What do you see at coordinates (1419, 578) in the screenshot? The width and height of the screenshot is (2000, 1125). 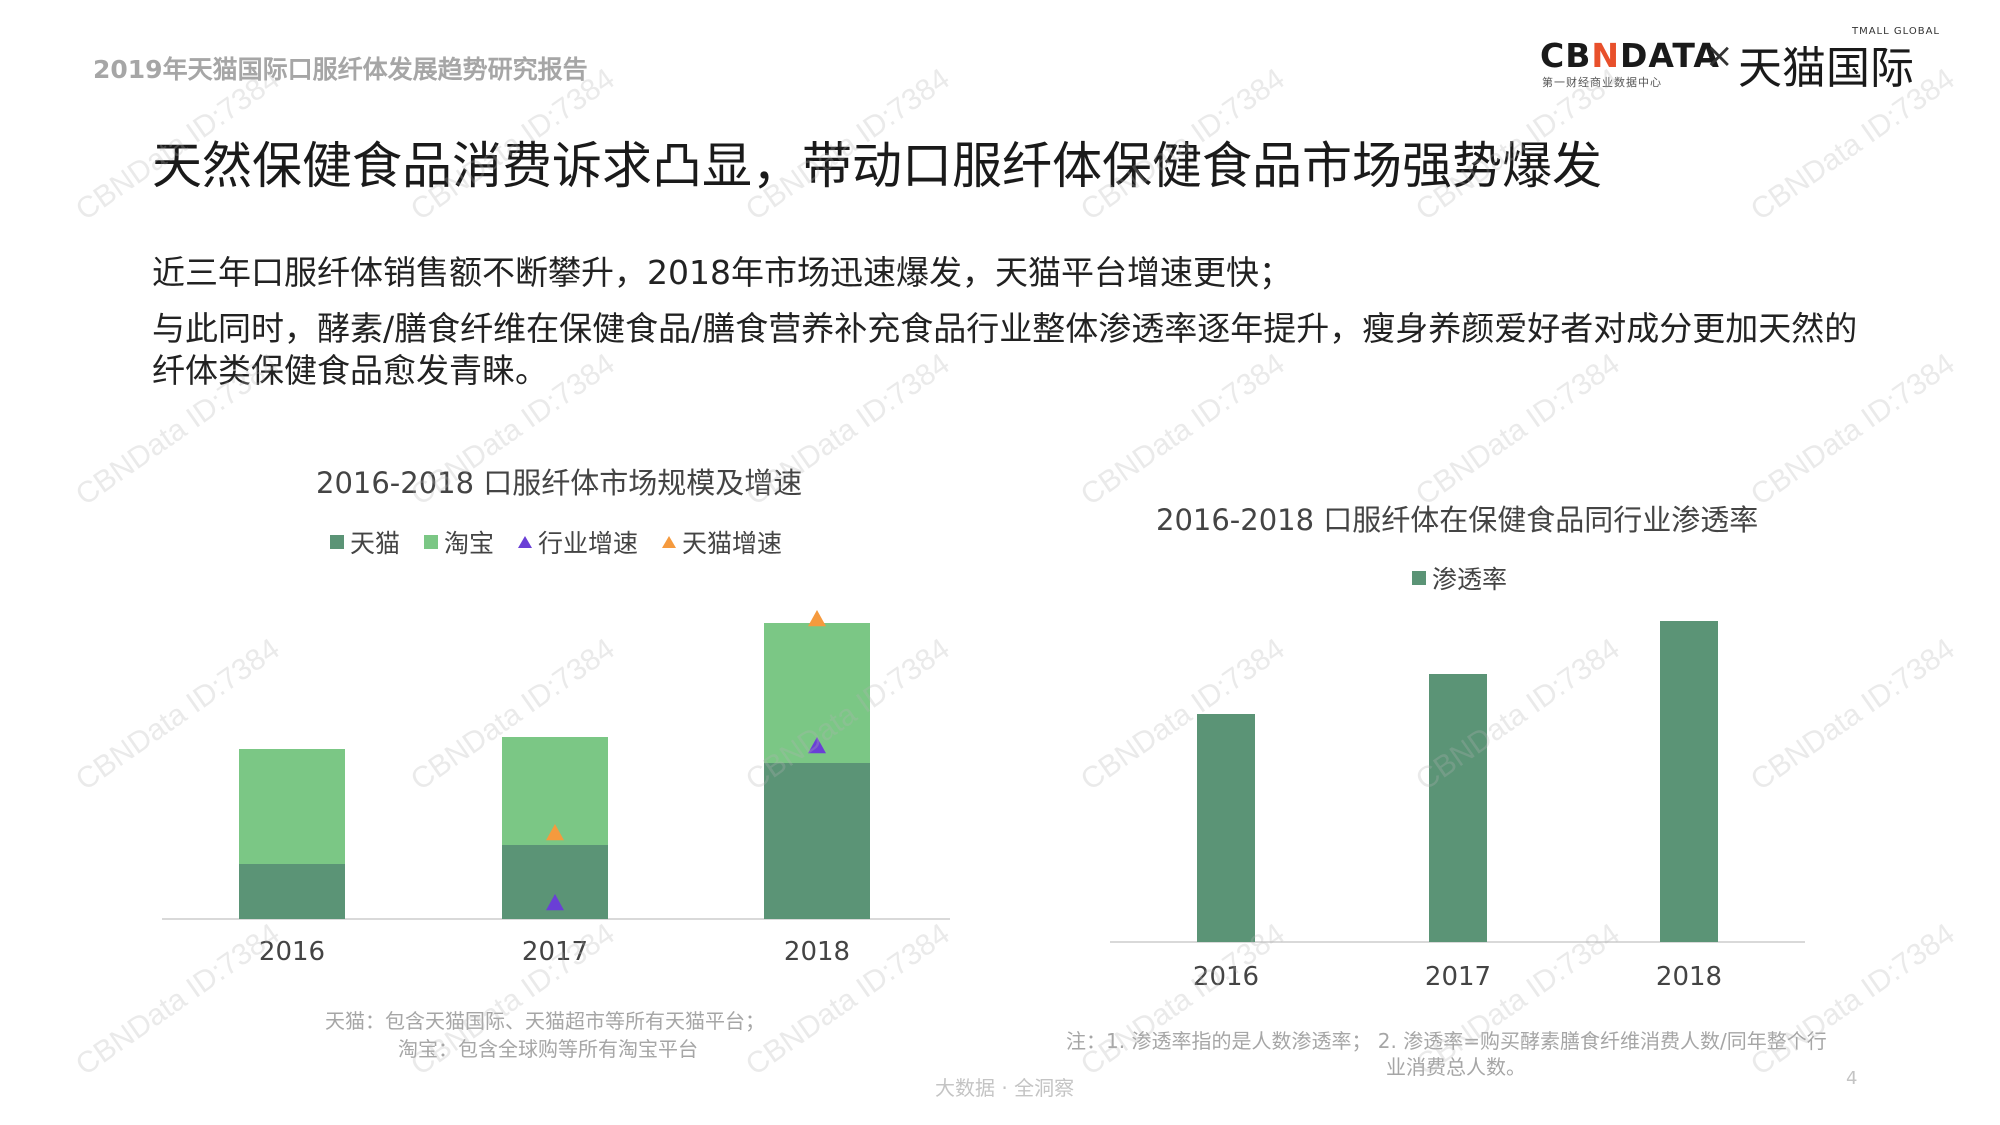 I see `legend-swatch-penetration` at bounding box center [1419, 578].